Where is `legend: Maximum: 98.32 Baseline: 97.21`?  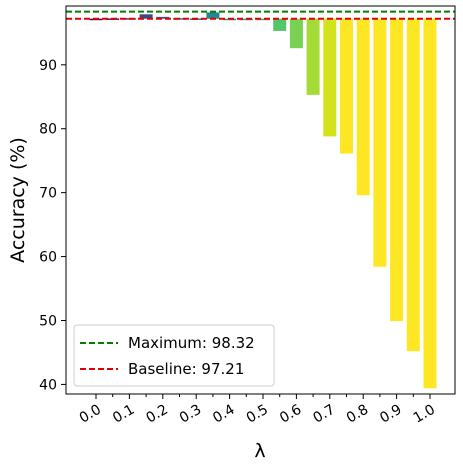
legend: Maximum: 98.32 Baseline: 97.21 is located at coordinates (174, 355).